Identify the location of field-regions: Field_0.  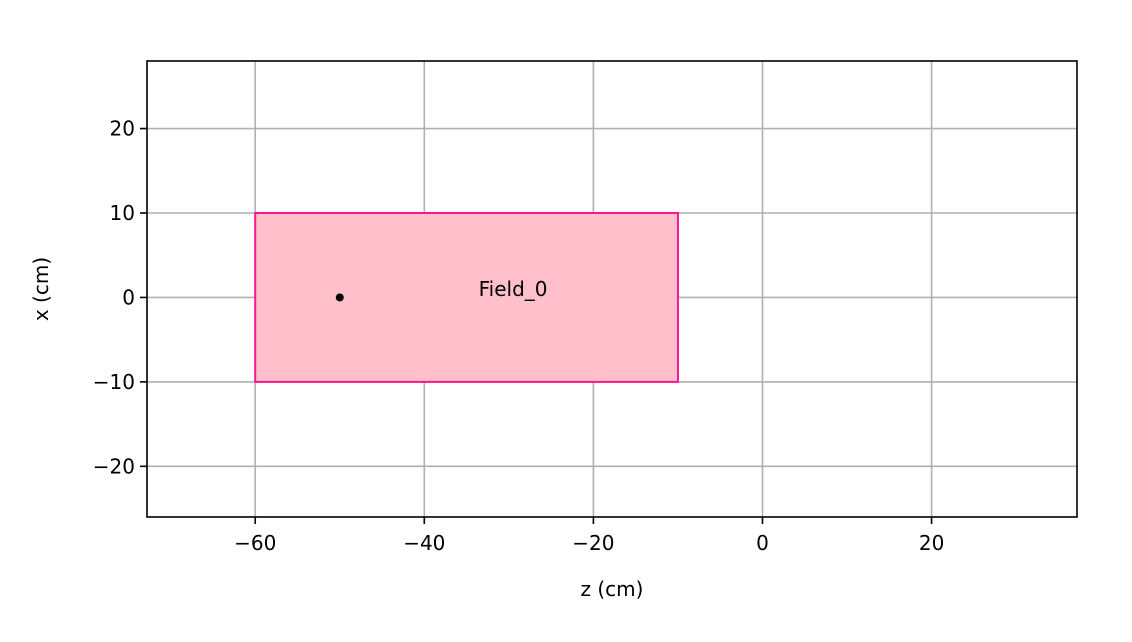
(466, 297).